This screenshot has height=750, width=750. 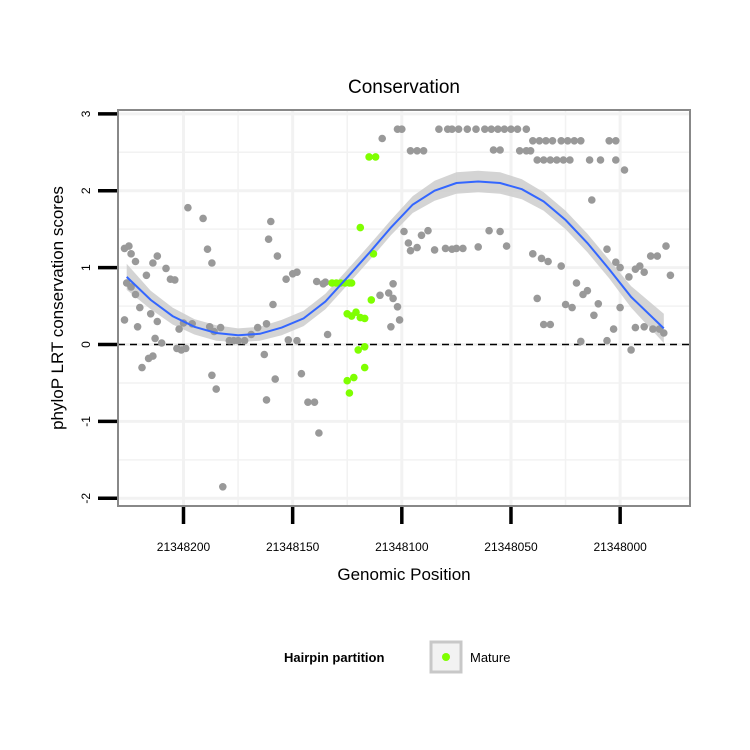 What do you see at coordinates (86, 344) in the screenshot?
I see `y-tick-label: 0` at bounding box center [86, 344].